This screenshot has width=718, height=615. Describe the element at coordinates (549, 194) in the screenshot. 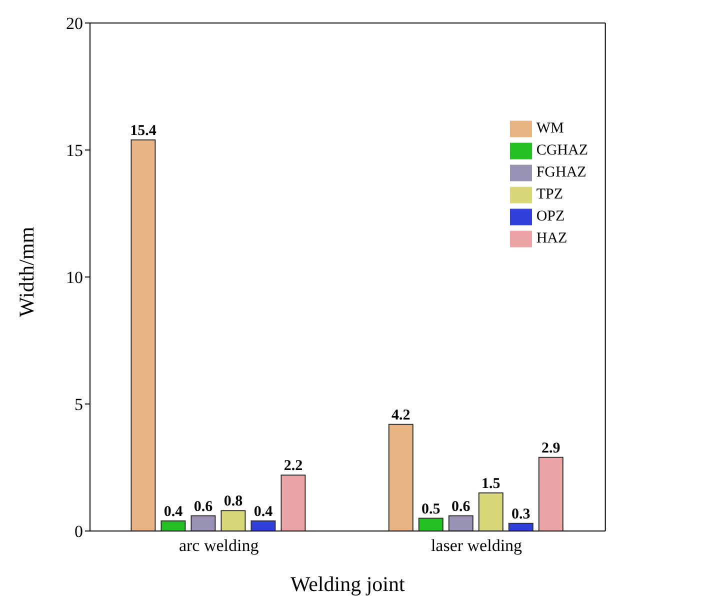

I see `legend-label: TPZ` at that location.